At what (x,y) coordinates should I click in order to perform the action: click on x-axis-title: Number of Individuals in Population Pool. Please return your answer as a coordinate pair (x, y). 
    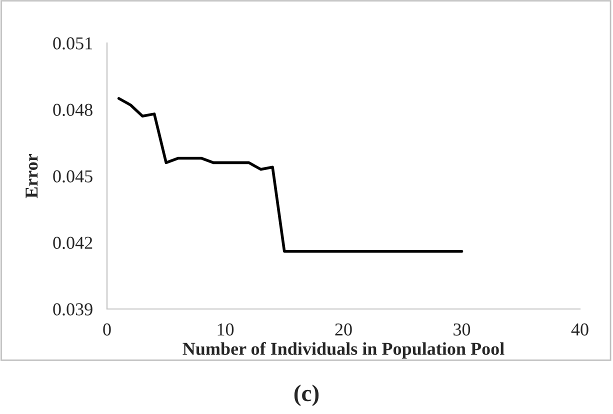
    Looking at the image, I should click on (343, 350).